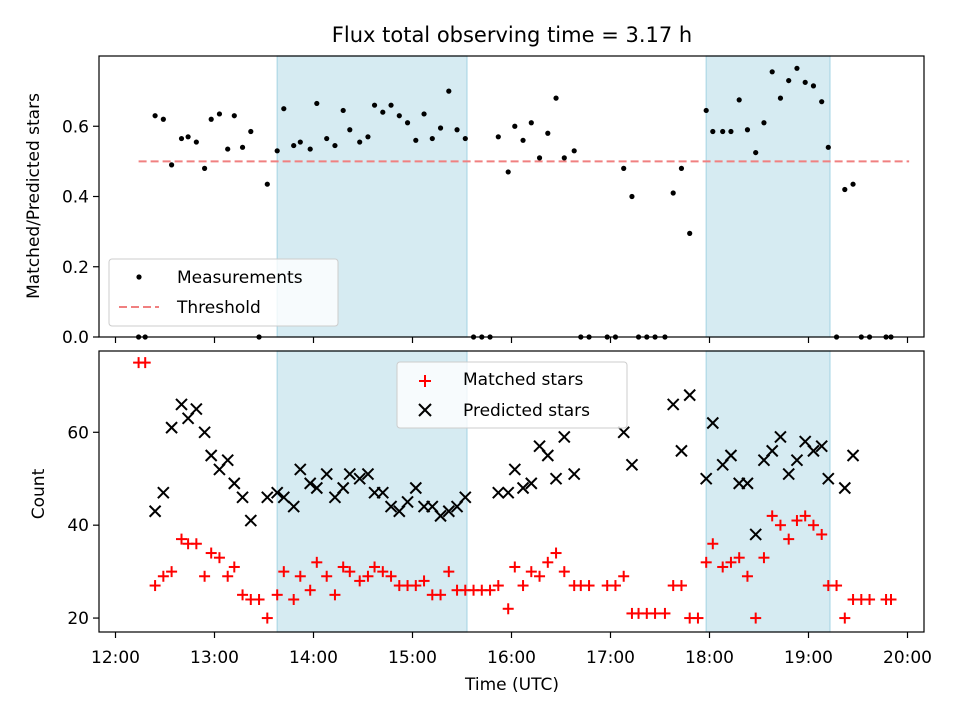  What do you see at coordinates (75, 338) in the screenshot?
I see `y-tick-label: 0.0` at bounding box center [75, 338].